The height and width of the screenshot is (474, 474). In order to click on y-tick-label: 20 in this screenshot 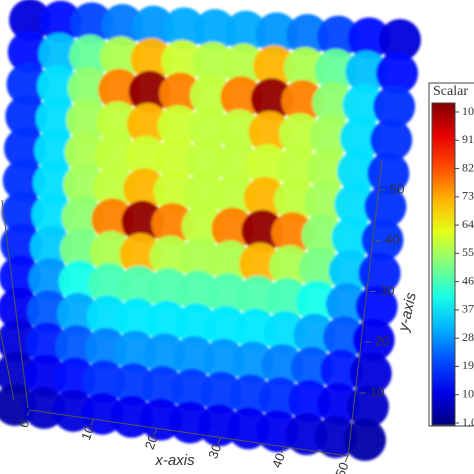, I will do `click(382, 341)`.